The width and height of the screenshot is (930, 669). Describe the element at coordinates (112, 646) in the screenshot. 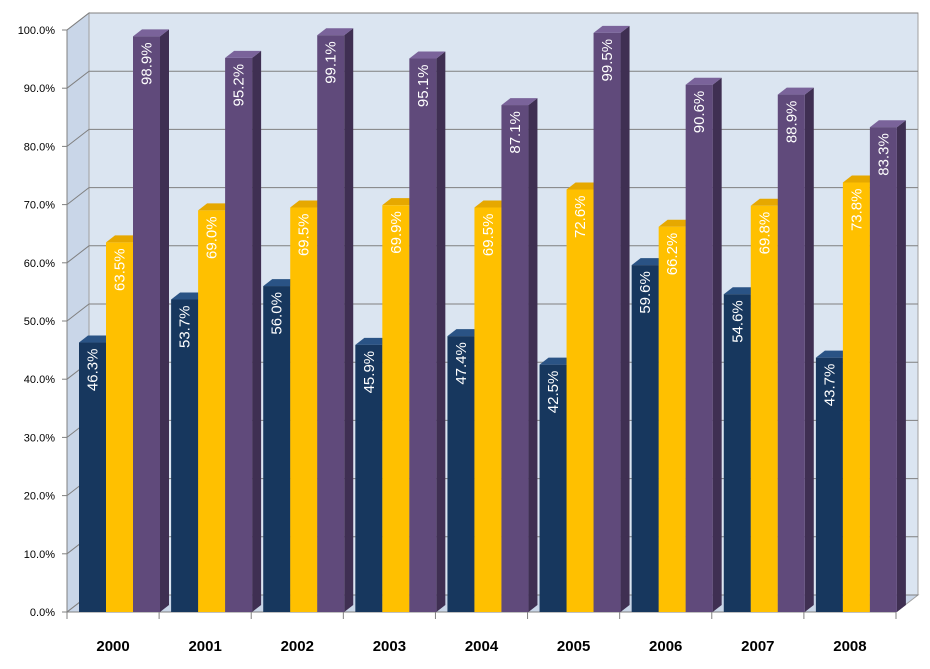

I see `x-category-label: 2000` at that location.